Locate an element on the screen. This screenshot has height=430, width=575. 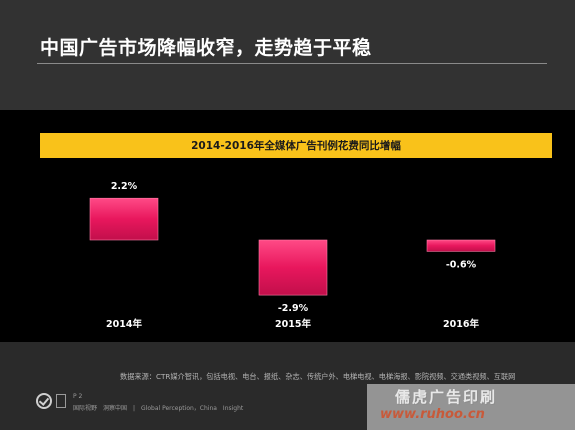
logo-box-icon is located at coordinates (61, 401).